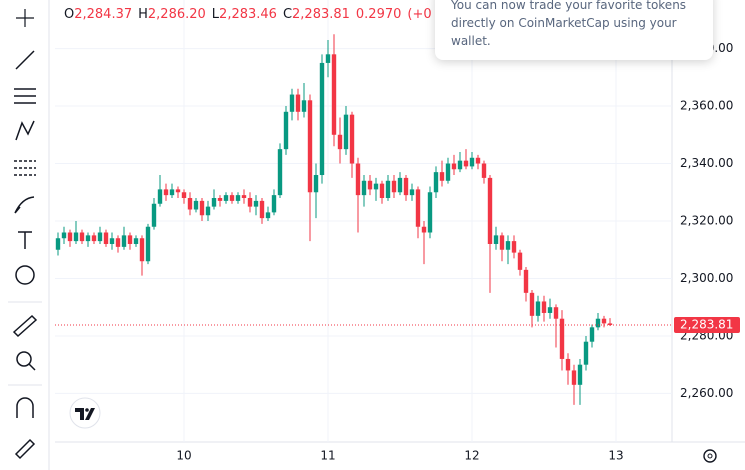 Image resolution: width=745 pixels, height=470 pixels. What do you see at coordinates (69, 14) in the screenshot?
I see `legend-key: O` at bounding box center [69, 14].